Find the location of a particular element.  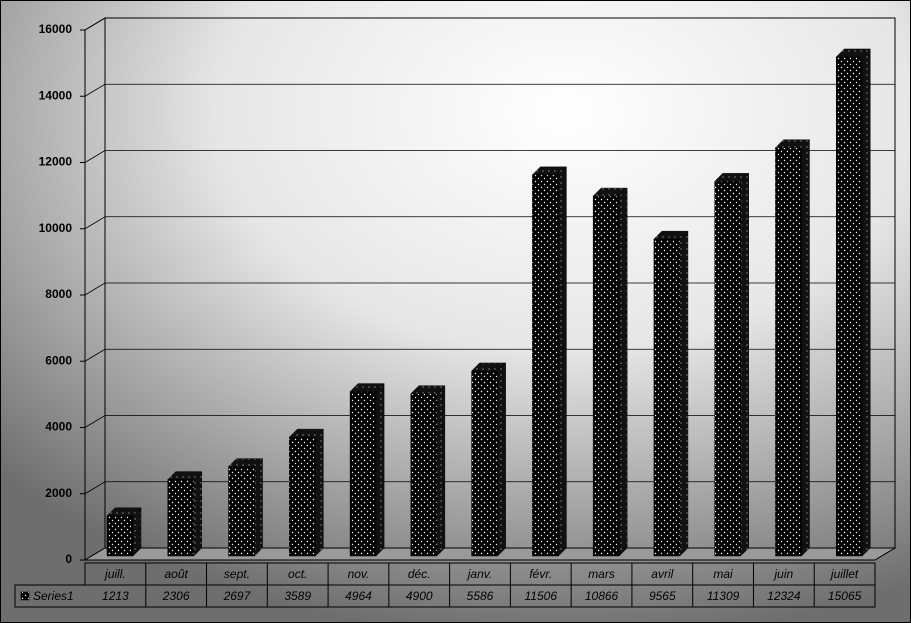

x-tick-label: janv. is located at coordinates (479, 574).